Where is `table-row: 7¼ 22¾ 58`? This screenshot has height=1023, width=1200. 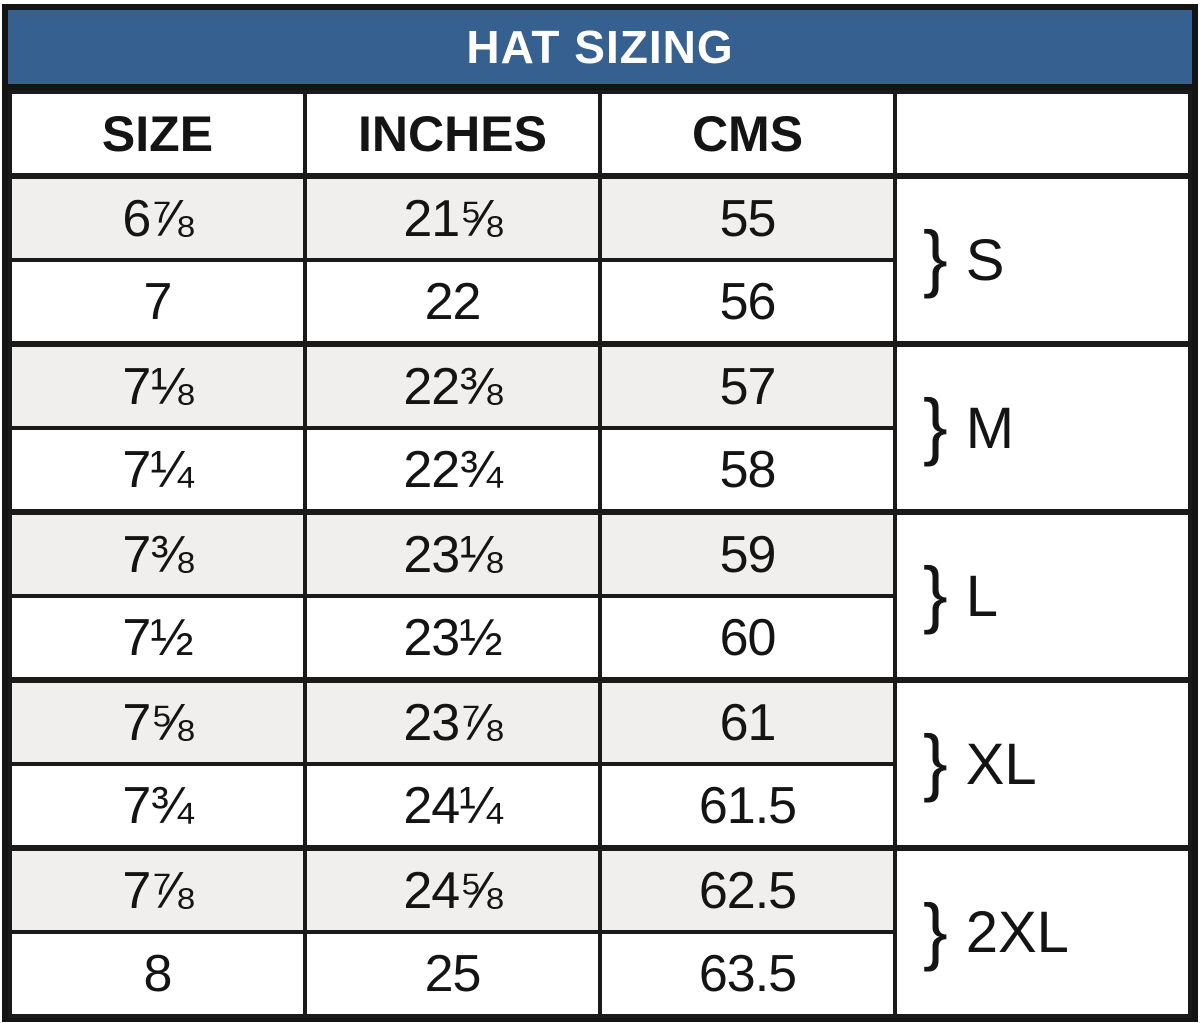 table-row: 7¼ 22¾ 58 is located at coordinates (599, 470).